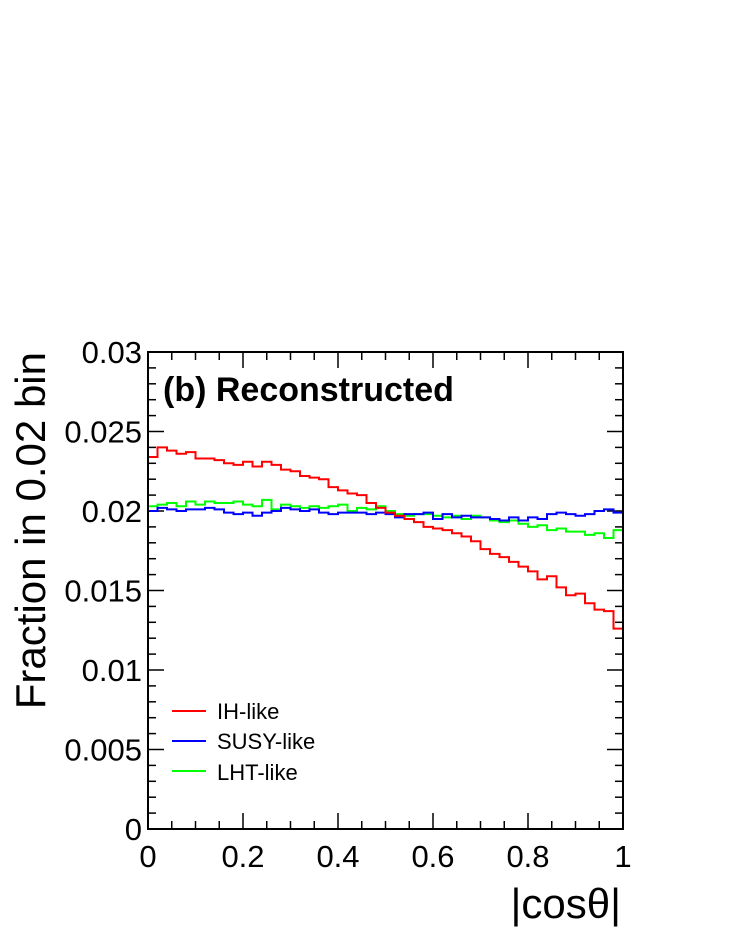  Describe the element at coordinates (103, 591) in the screenshot. I see `y-tick-label: 0.015` at that location.